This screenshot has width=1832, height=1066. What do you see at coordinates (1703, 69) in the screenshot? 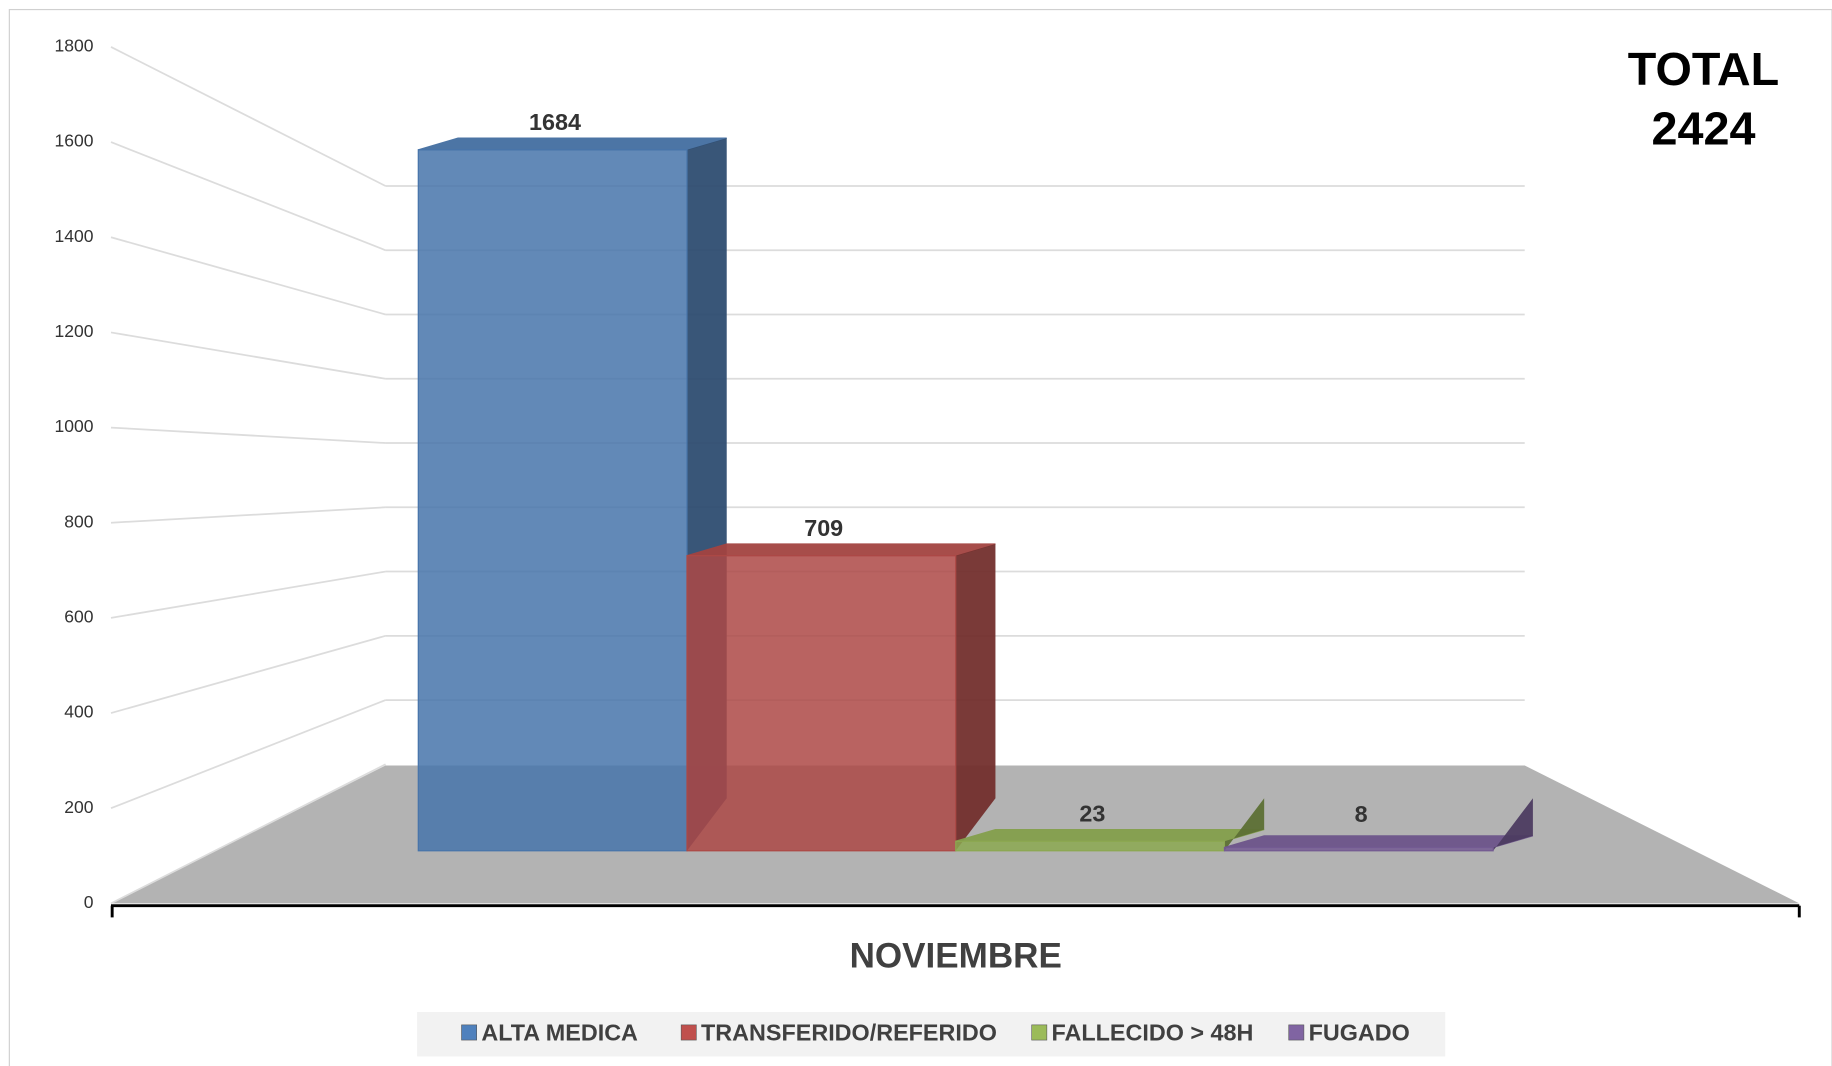
I see `total-label: TOTAL` at bounding box center [1703, 69].